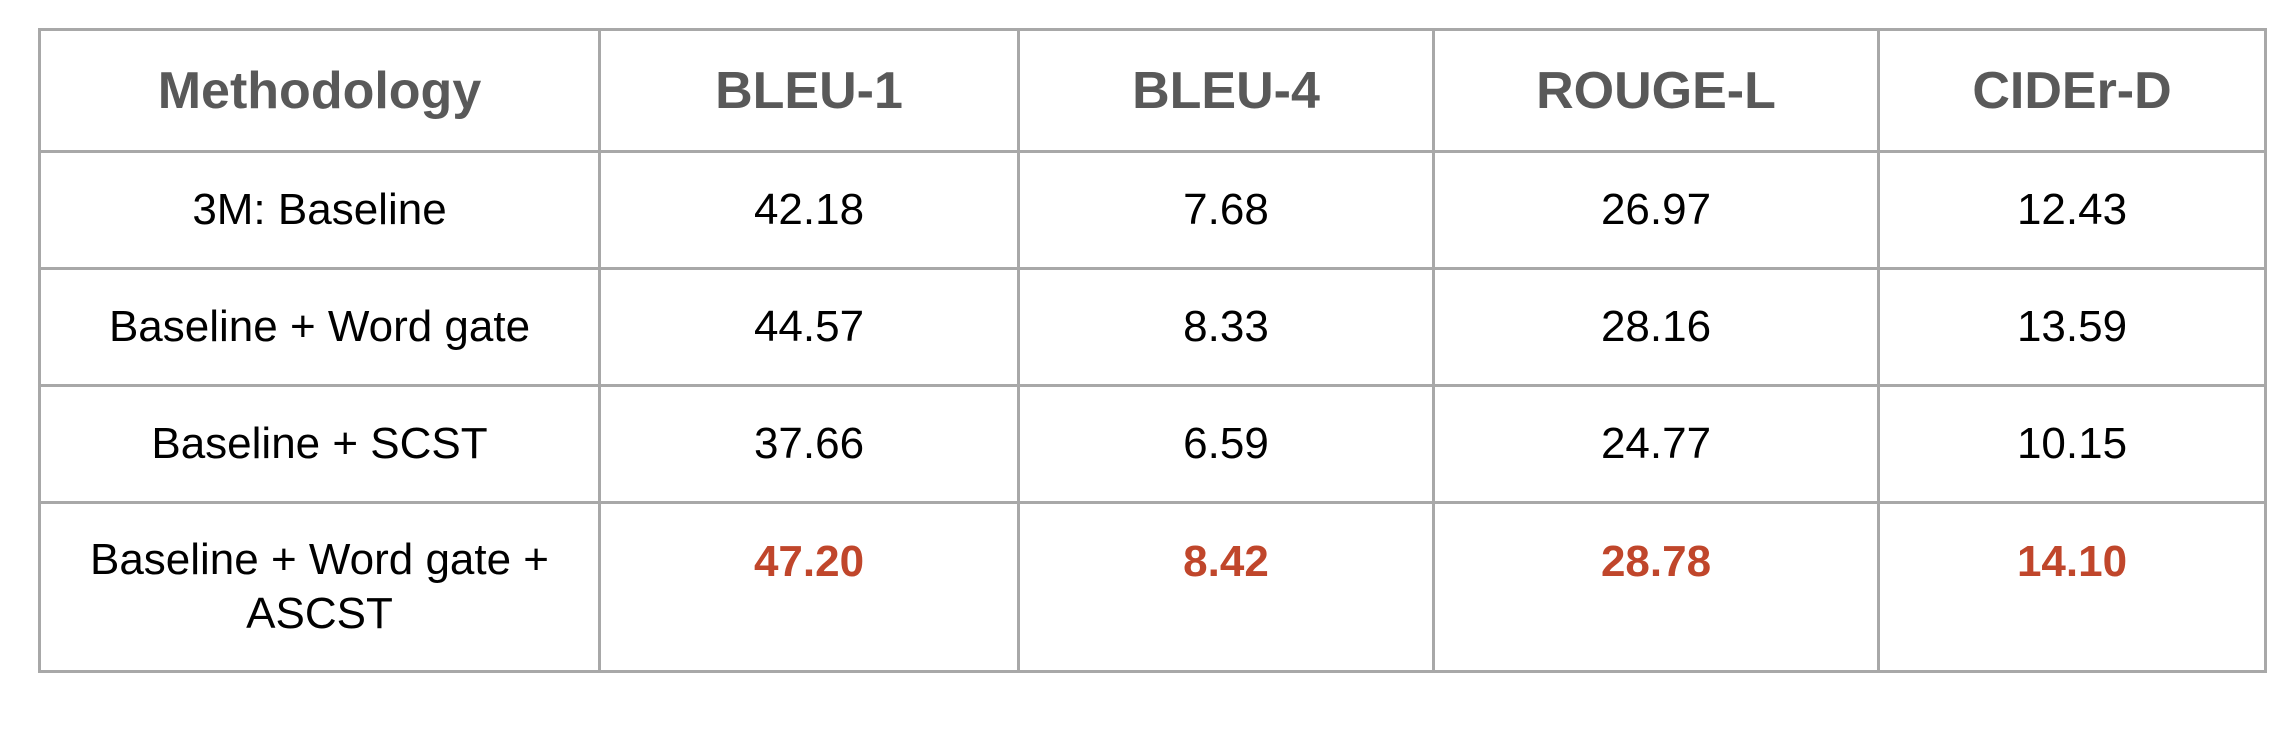  Describe the element at coordinates (2072, 327) in the screenshot. I see `cider-d-cell: 13.59` at that location.